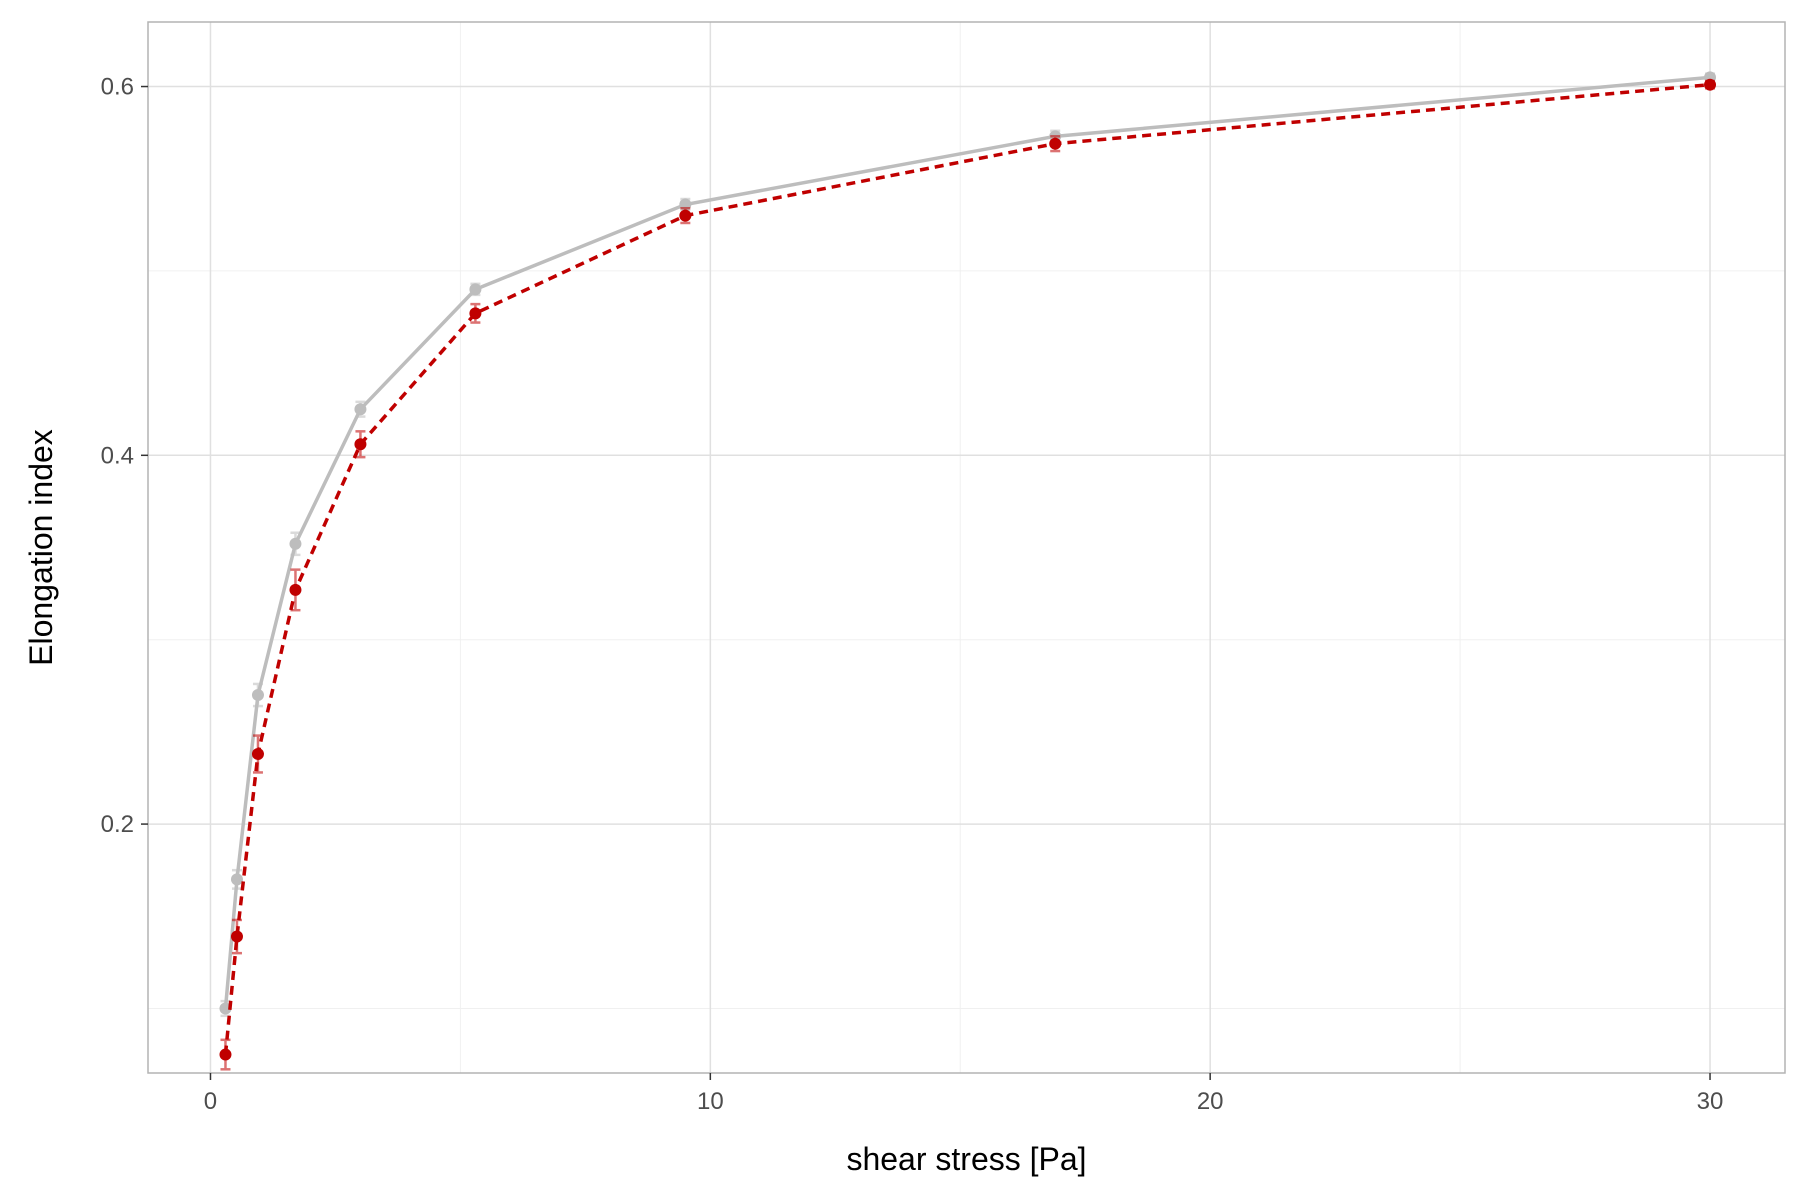  I want to click on y-tick-label: 0.2, so click(117, 824).